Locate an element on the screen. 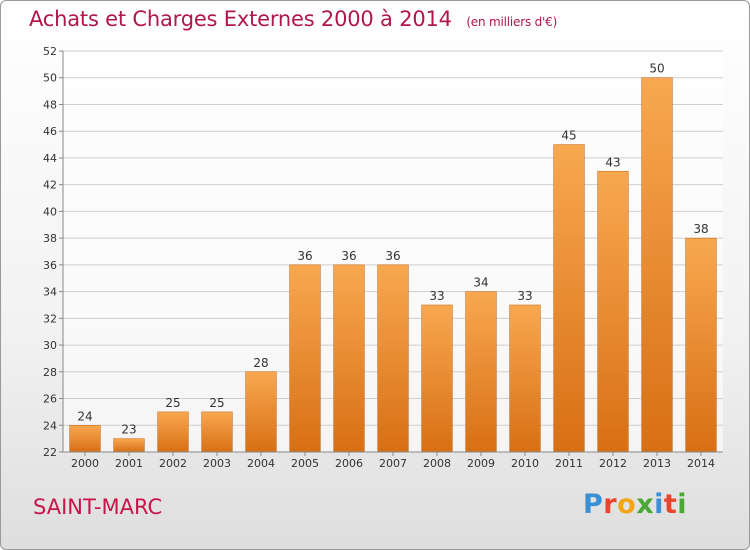 The height and width of the screenshot is (550, 750). x-tick-label: 2004 is located at coordinates (261, 463).